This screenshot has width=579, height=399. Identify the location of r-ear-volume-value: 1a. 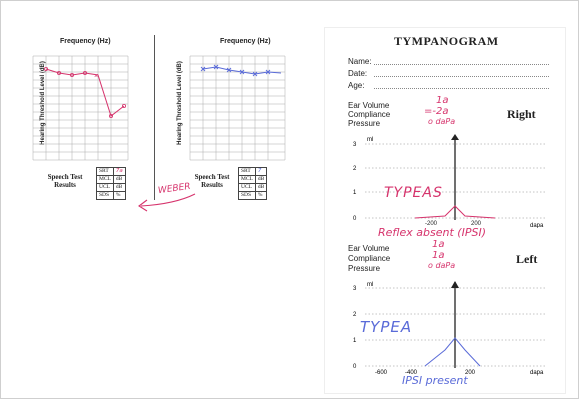
(442, 100).